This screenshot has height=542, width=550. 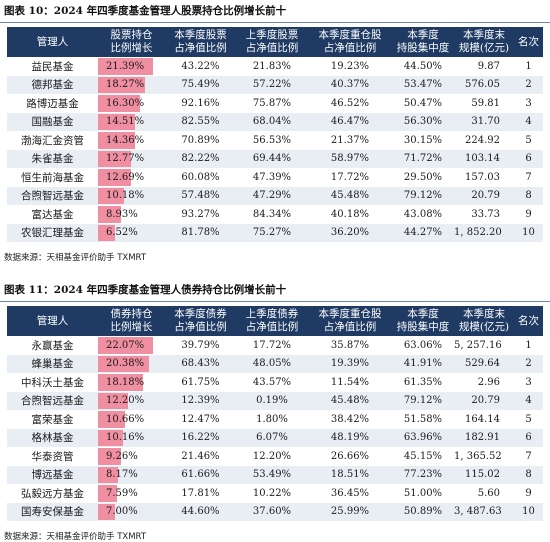 What do you see at coordinates (131, 214) in the screenshot?
I see `growth-bar-cell: 8.93%` at bounding box center [131, 214].